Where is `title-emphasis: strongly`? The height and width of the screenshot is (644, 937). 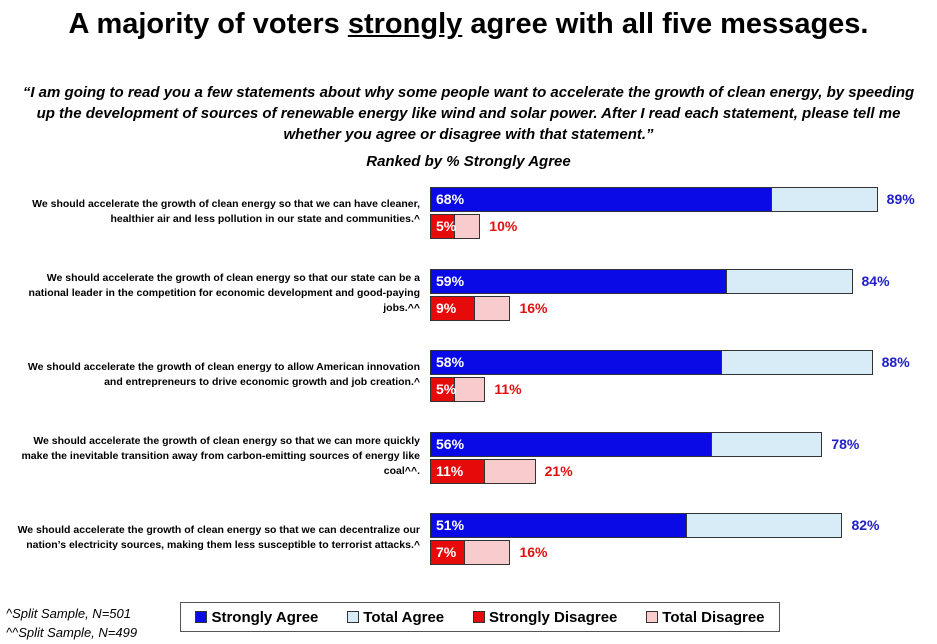 title-emphasis: strongly is located at coordinates (405, 24).